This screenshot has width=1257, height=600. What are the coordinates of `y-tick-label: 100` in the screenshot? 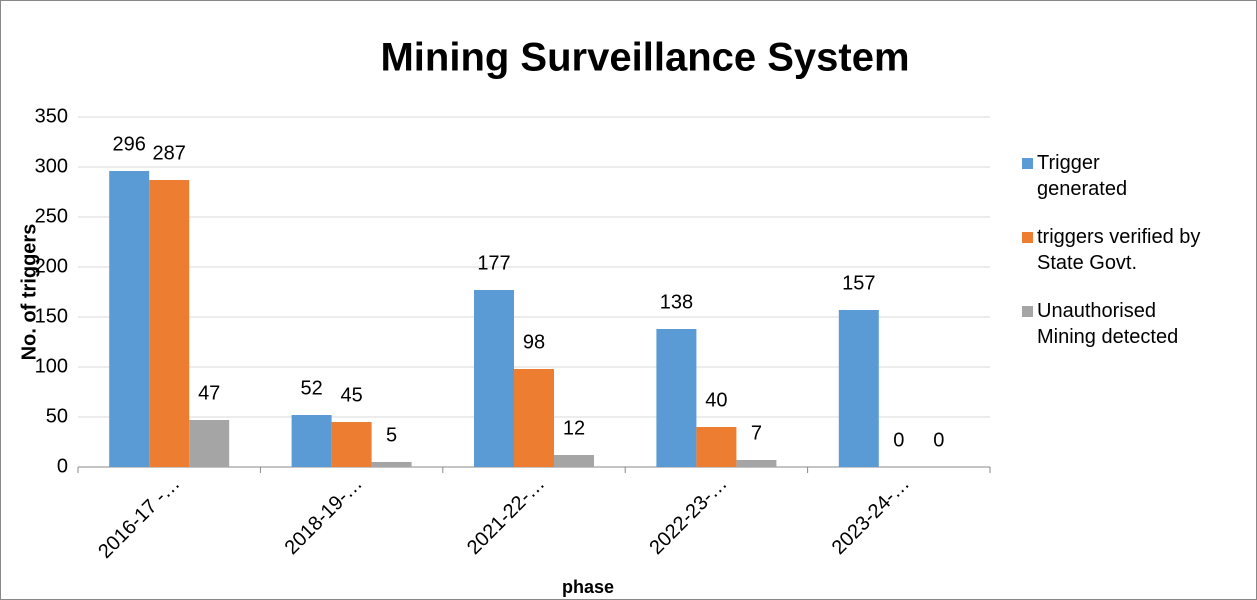 It's located at (51, 366).